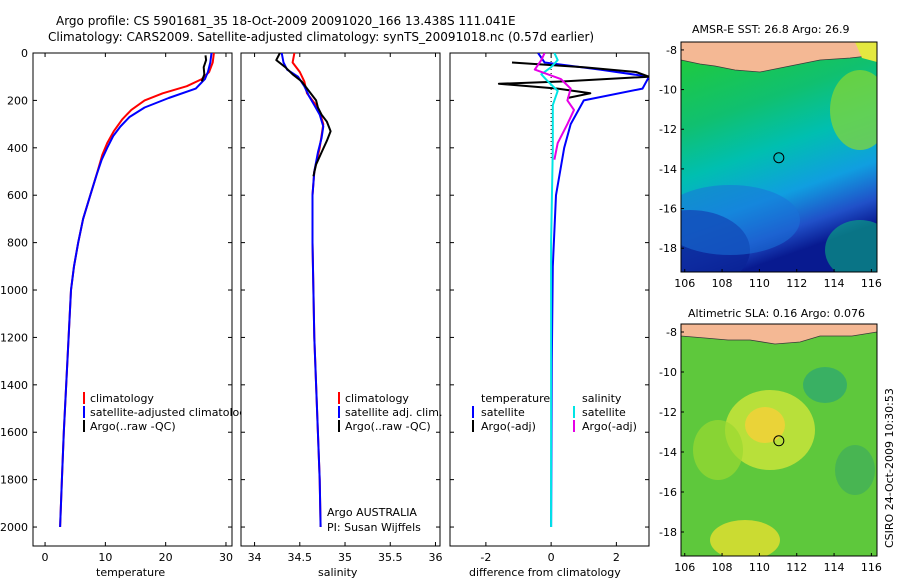  I want to click on x-tick-label: -2, so click(485, 557).